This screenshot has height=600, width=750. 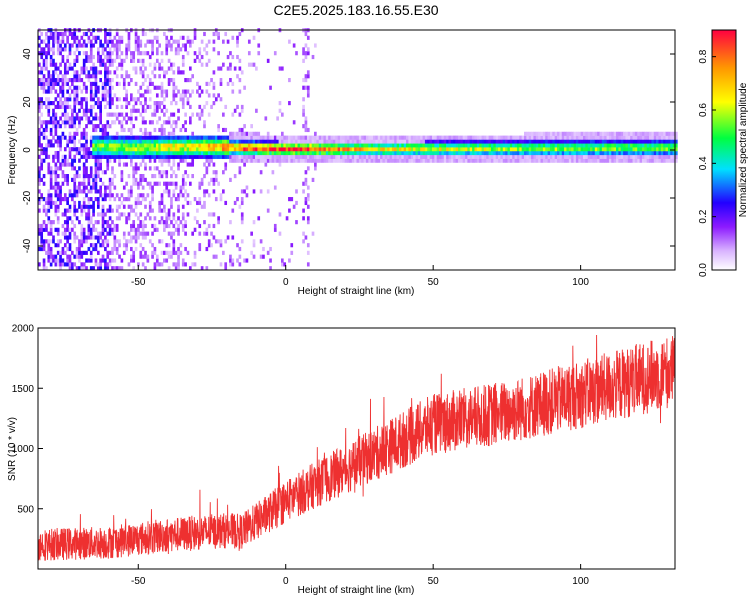 What do you see at coordinates (27, 102) in the screenshot?
I see `y-tick-label: 20` at bounding box center [27, 102].